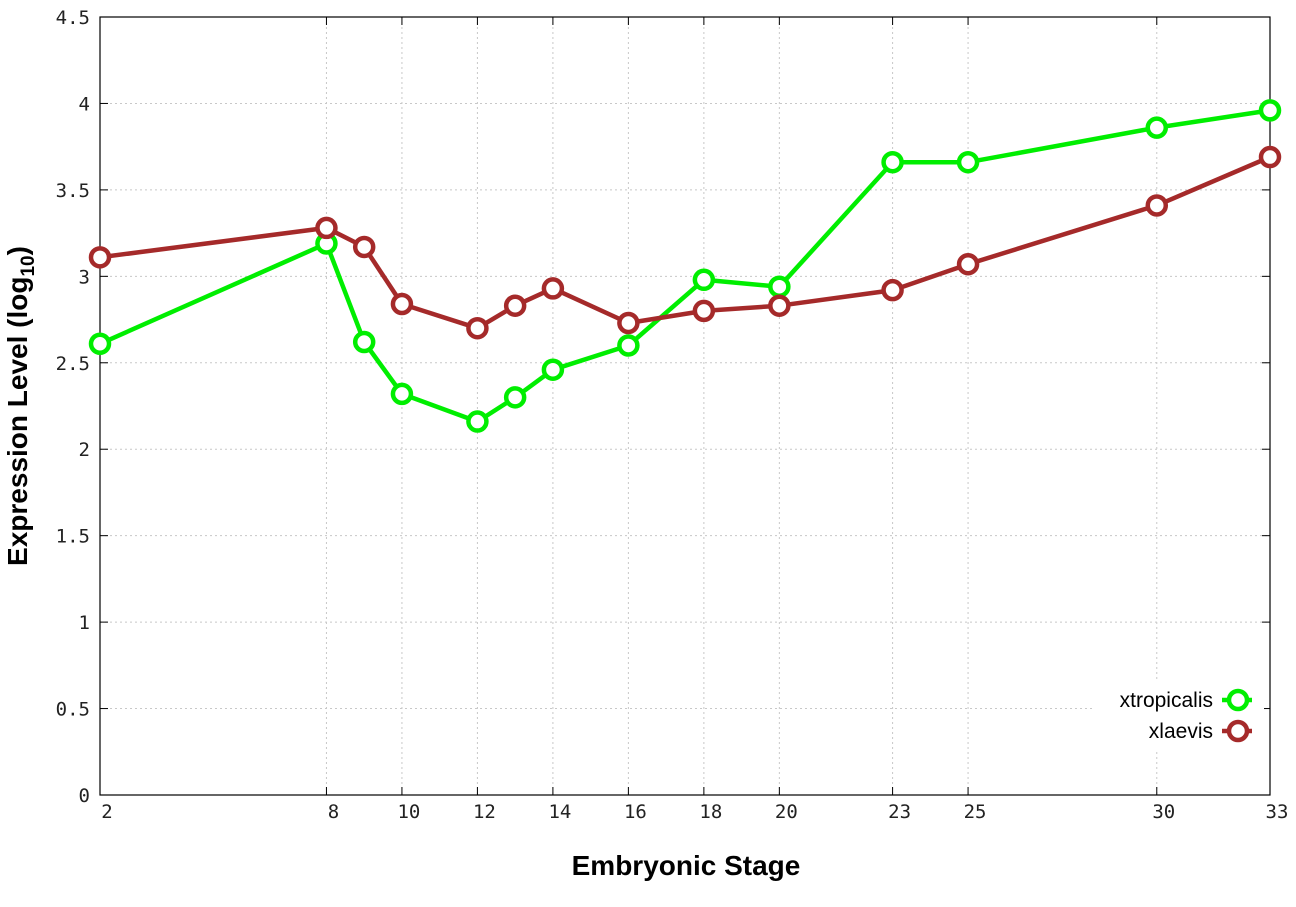 This screenshot has width=1296, height=907. What do you see at coordinates (694, 812) in the screenshot?
I see `x-tick-labels: 2 8 10 12 14 16 18 20 23 25 30 33` at bounding box center [694, 812].